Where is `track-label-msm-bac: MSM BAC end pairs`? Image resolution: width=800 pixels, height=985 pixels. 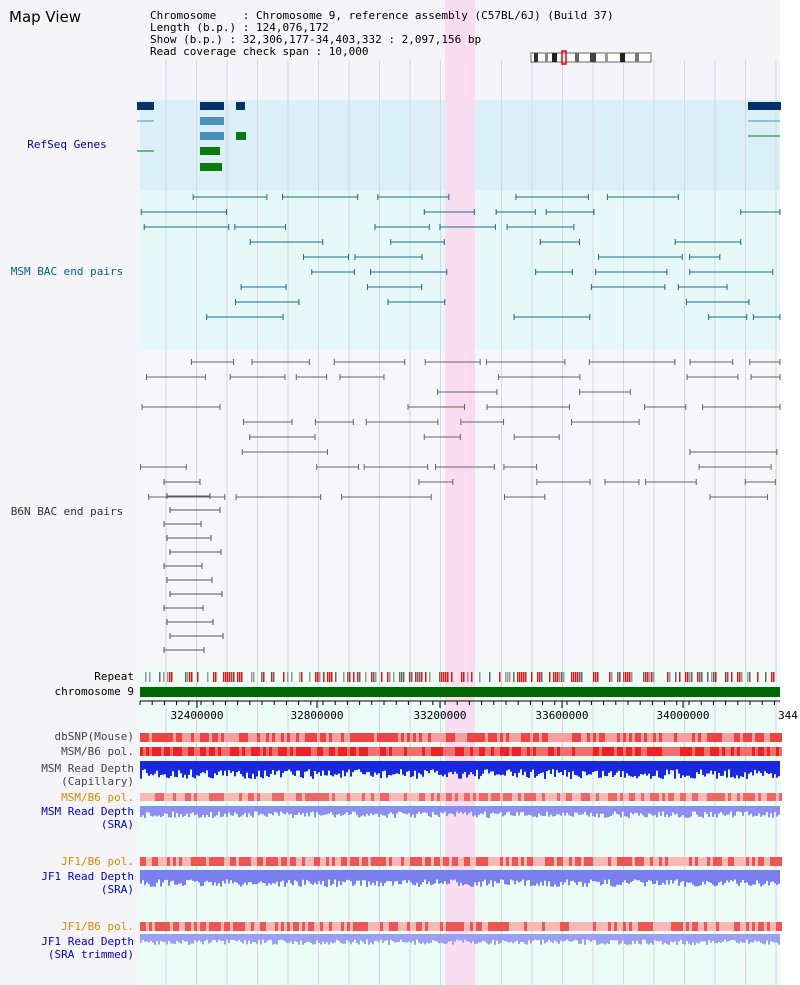 track-label-msm-bac: MSM BAC end pairs is located at coordinates (67, 271).